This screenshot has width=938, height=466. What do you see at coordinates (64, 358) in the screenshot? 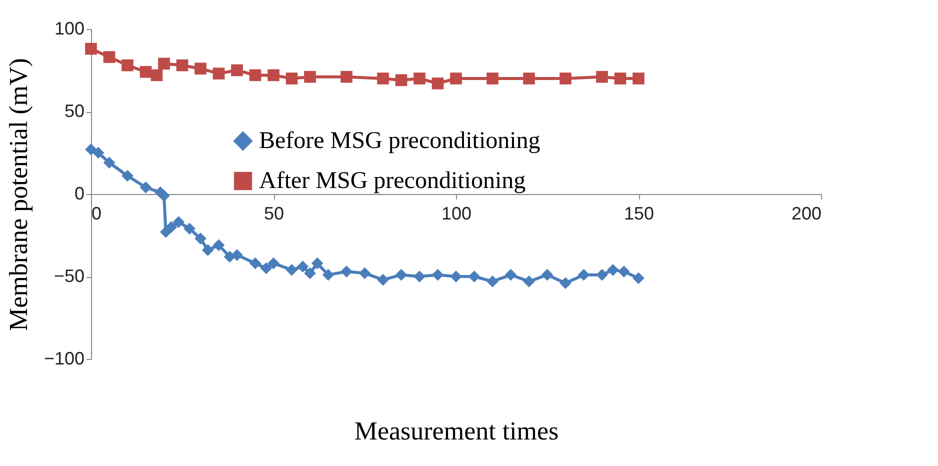
I see `y-tick-label: −100` at bounding box center [64, 358].